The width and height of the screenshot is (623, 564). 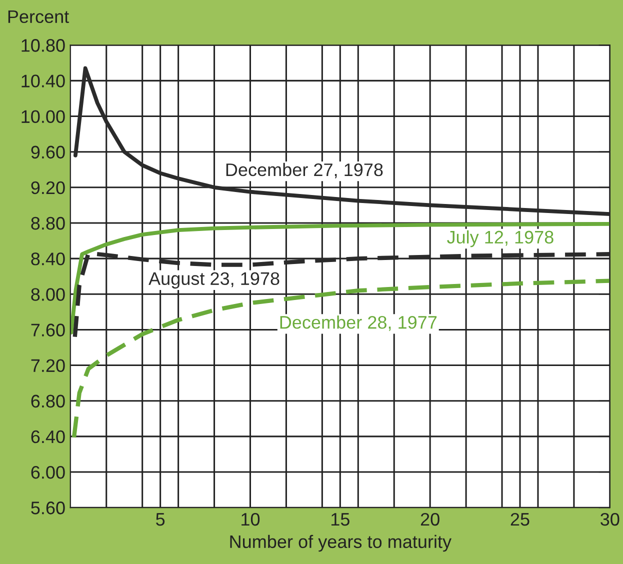 What do you see at coordinates (43, 81) in the screenshot?
I see `y-tick-label: 10.40` at bounding box center [43, 81].